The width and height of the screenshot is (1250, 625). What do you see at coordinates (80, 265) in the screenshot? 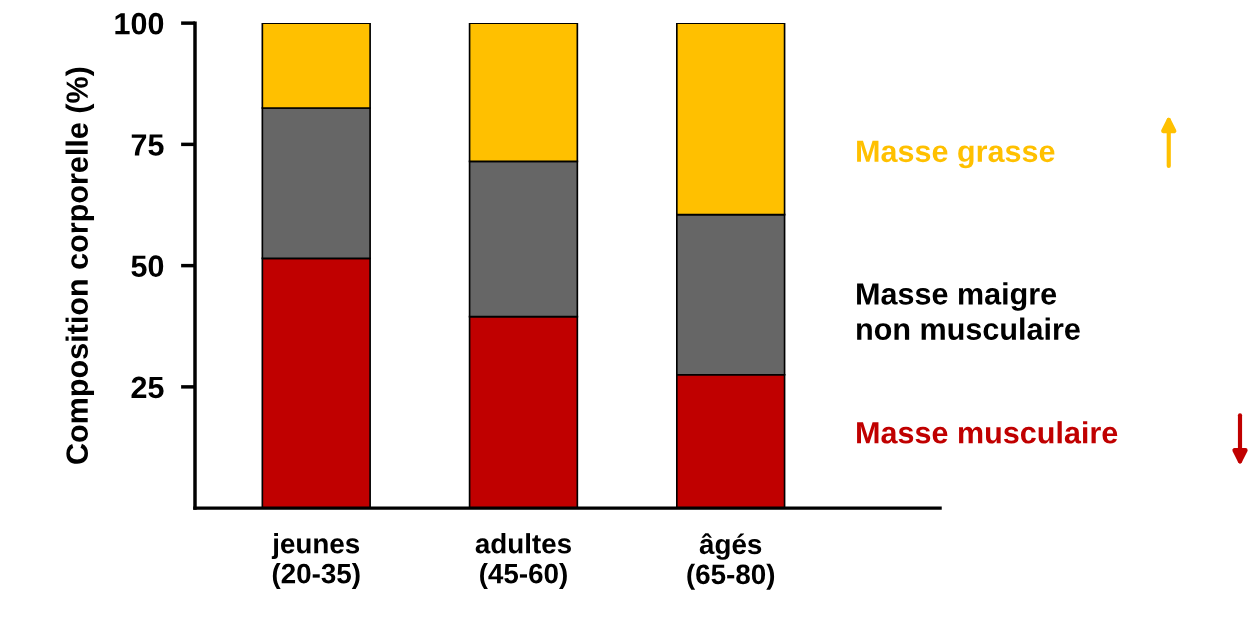
I see `y-axis-title: Composition corporelle (%)` at bounding box center [80, 265].